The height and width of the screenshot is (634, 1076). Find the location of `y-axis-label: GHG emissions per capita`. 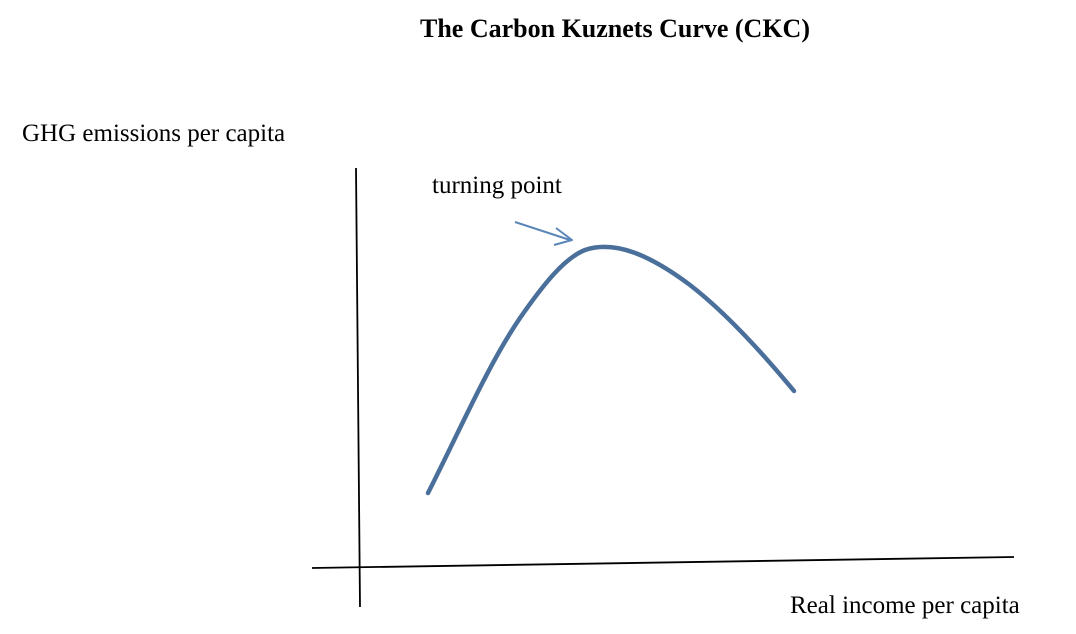

y-axis-label: GHG emissions per capita is located at coordinates (154, 133).